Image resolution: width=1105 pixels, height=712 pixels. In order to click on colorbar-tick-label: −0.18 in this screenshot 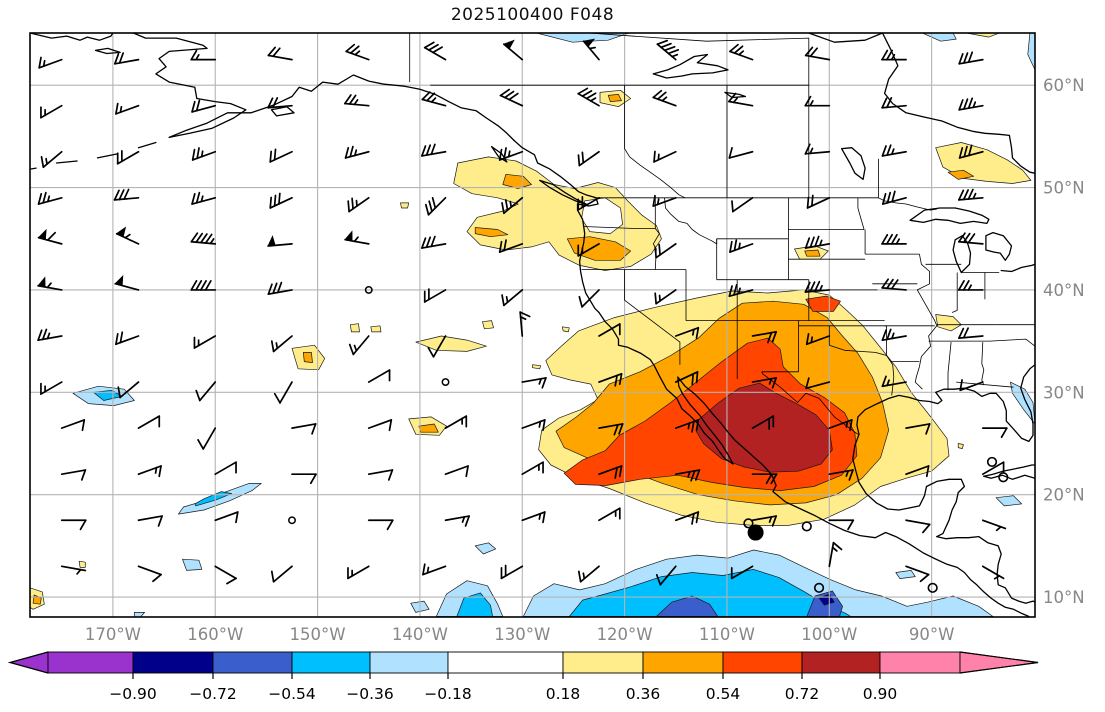, I will do `click(448, 694)`.